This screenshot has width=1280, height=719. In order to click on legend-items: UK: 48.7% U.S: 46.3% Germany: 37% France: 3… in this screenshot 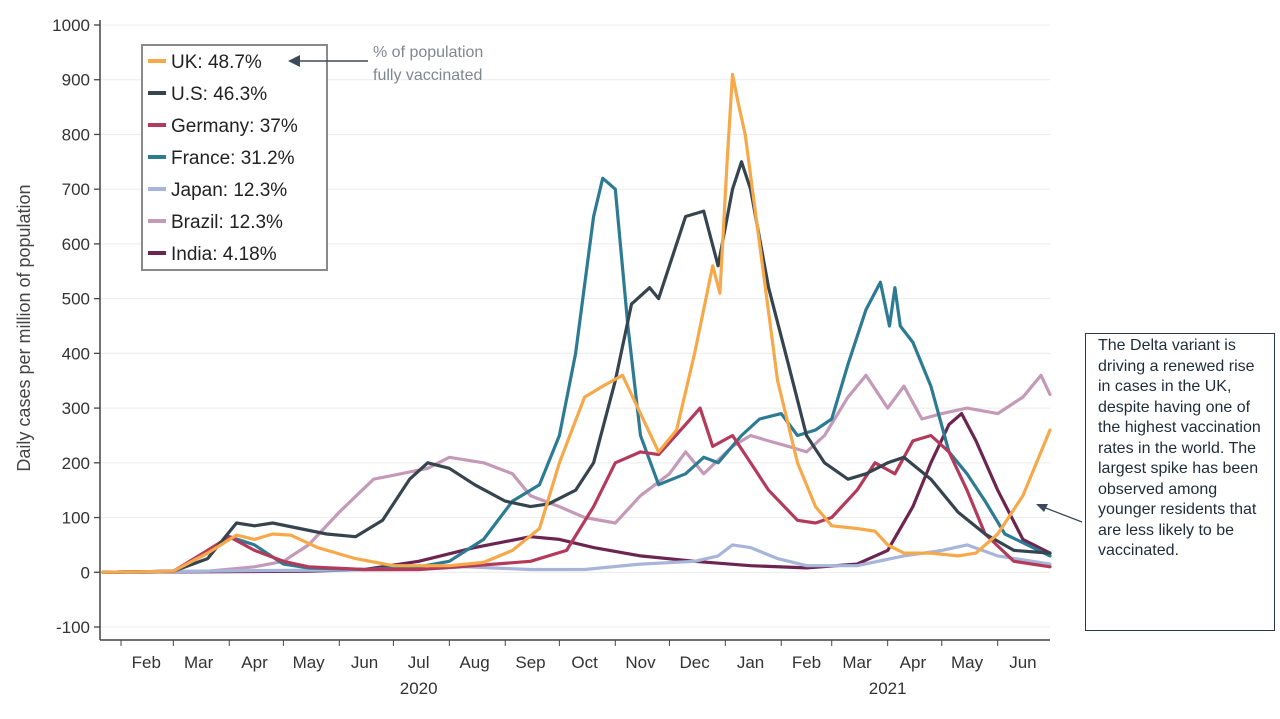, I will do `click(223, 158)`.